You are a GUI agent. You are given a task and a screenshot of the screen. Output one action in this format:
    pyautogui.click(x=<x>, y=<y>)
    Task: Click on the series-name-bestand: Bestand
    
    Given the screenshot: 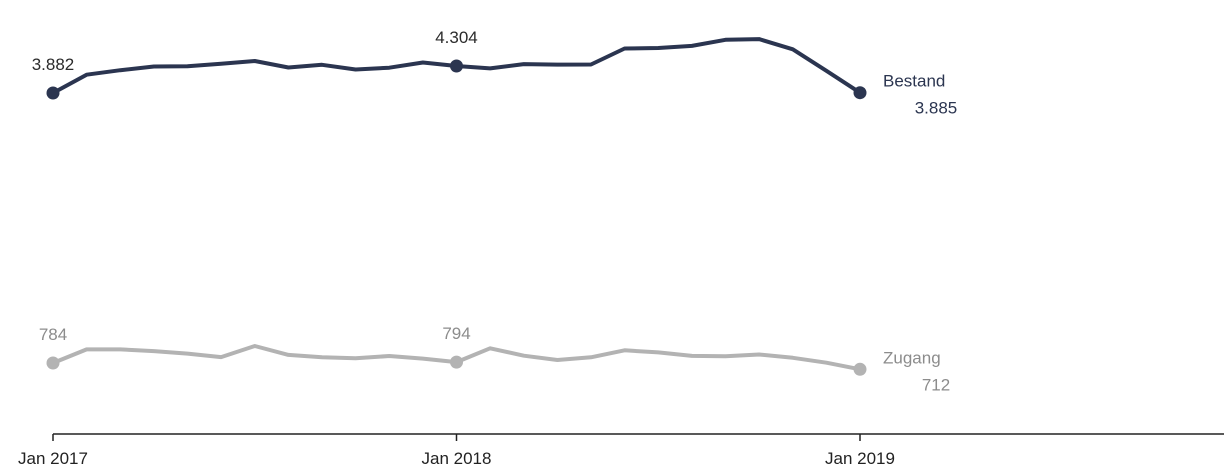 What is the action you would take?
    pyautogui.click(x=914, y=81)
    